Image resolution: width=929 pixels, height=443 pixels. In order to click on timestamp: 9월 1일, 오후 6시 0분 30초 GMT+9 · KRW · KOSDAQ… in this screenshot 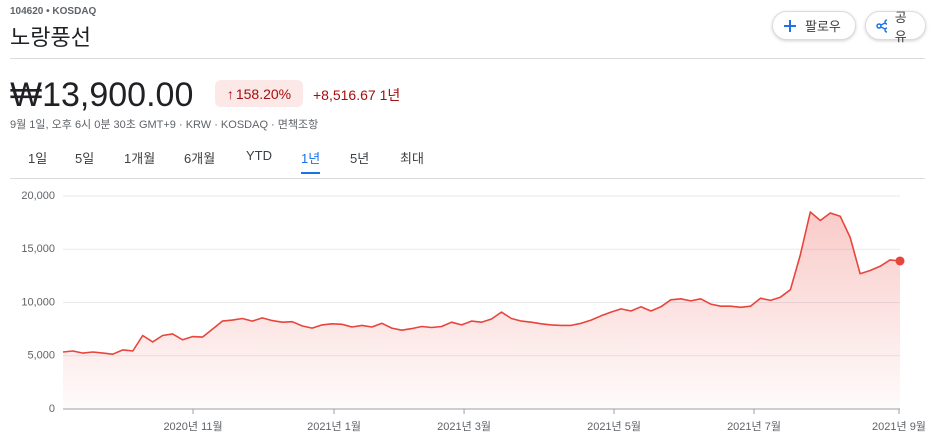, I will do `click(164, 125)`.